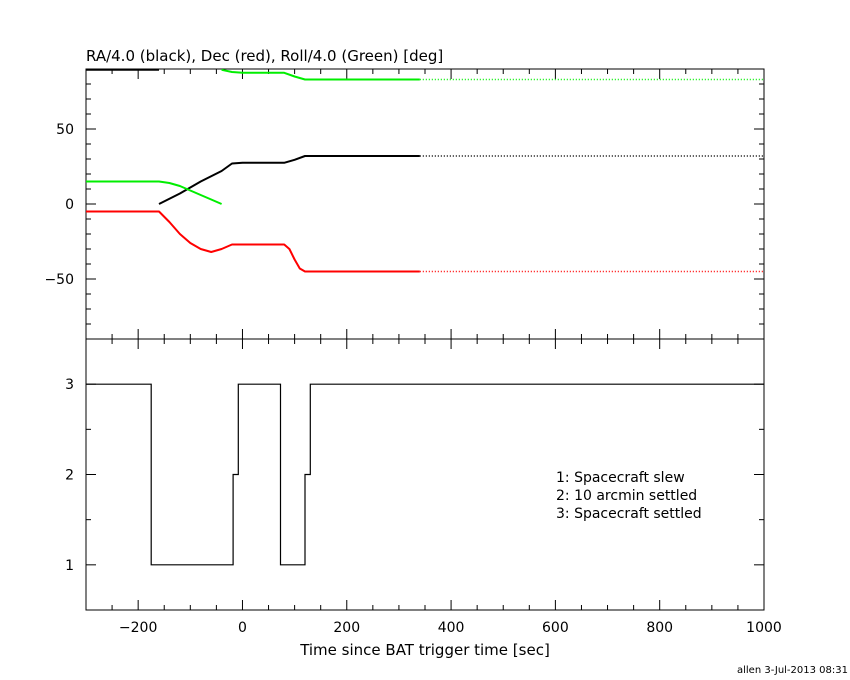 The height and width of the screenshot is (680, 850). Describe the element at coordinates (764, 628) in the screenshot. I see `x-tick-label: 1000` at that location.